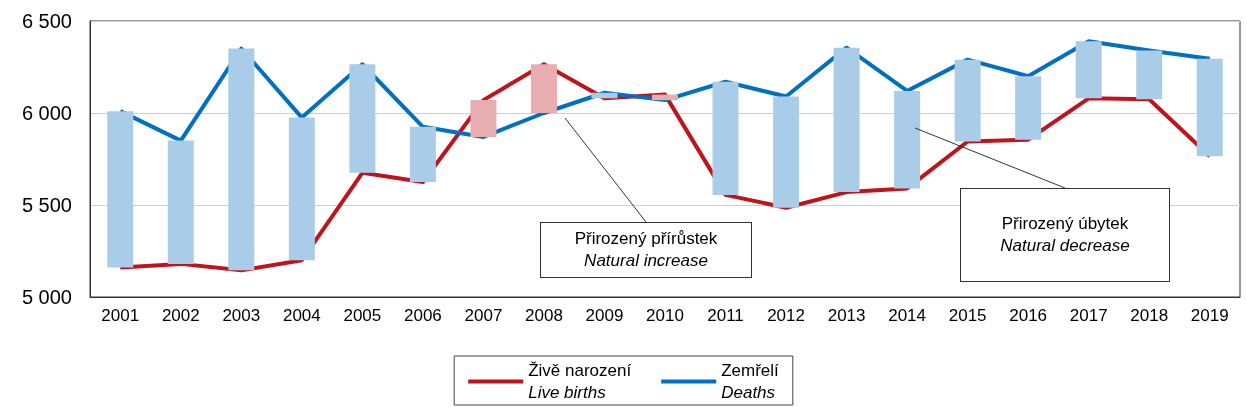 The width and height of the screenshot is (1247, 407). Describe the element at coordinates (46, 21) in the screenshot. I see `y-tick-label: 6 500` at that location.